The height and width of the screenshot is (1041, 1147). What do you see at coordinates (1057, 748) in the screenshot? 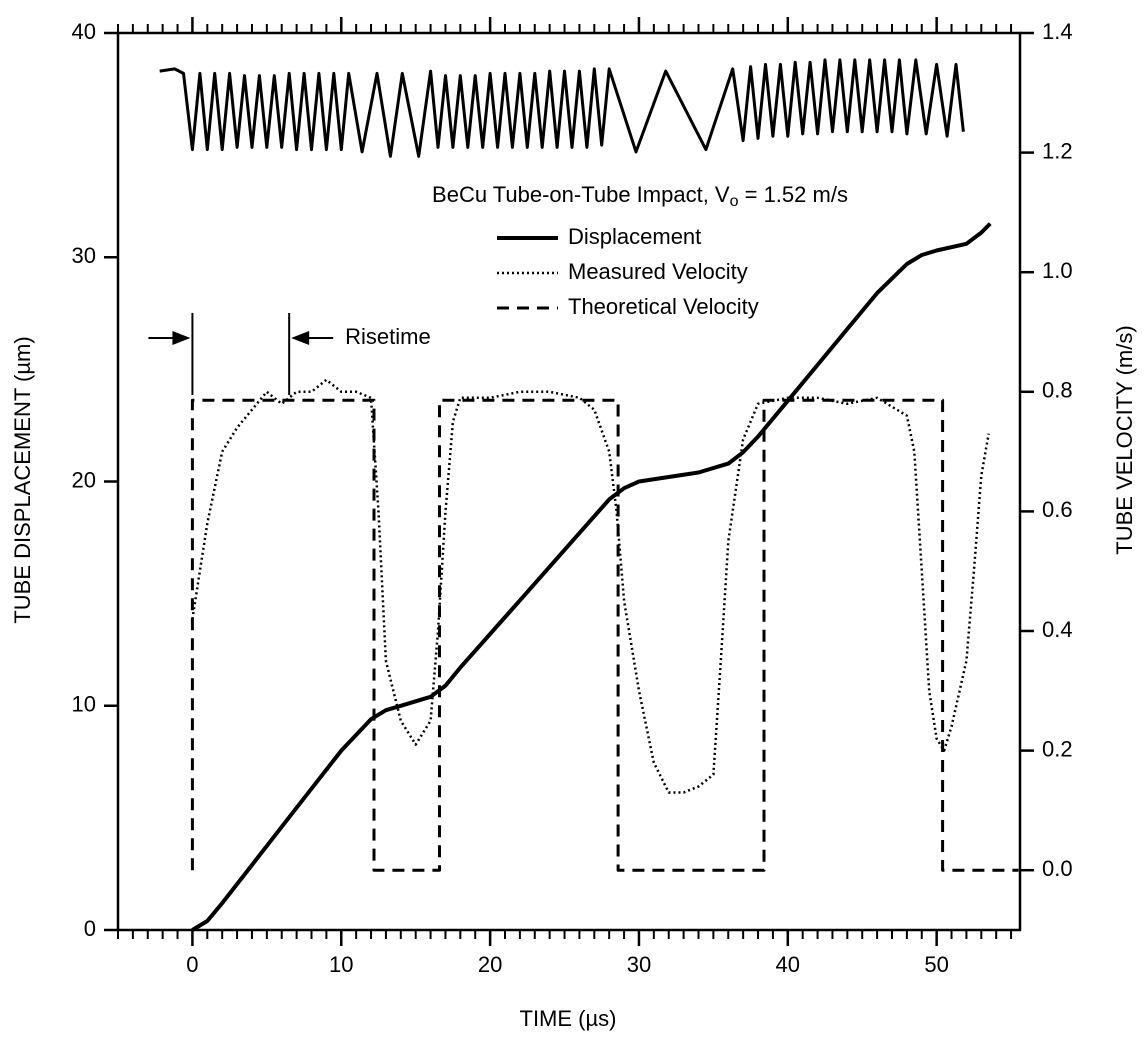
I see `y2-tick-label: 0.2` at bounding box center [1057, 748].